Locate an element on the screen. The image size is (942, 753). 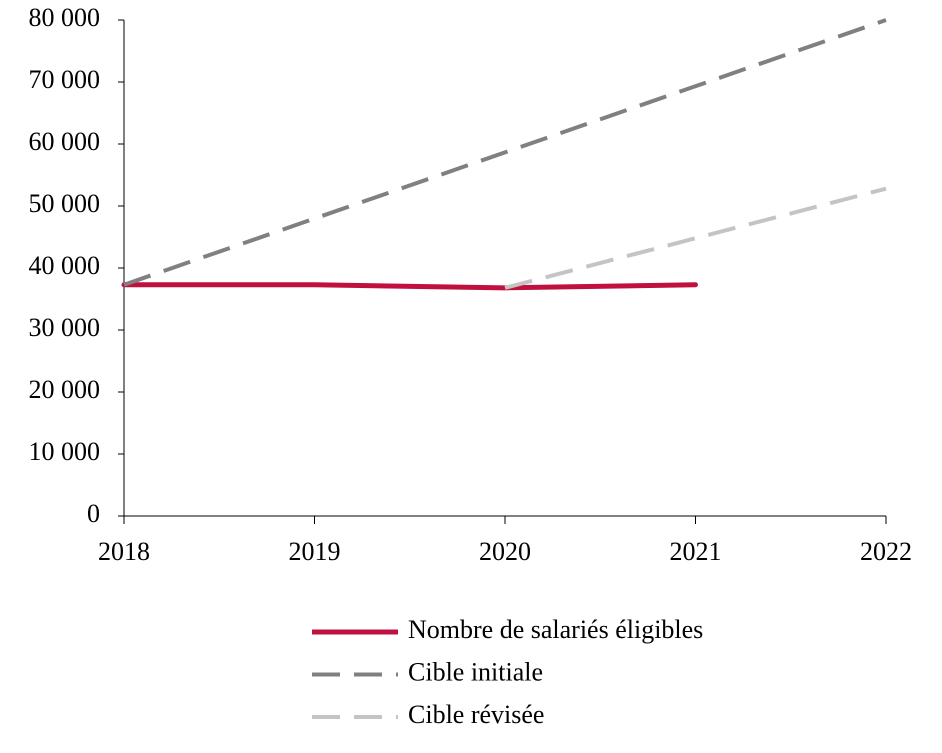
legend-label: Cible initiale is located at coordinates (475, 671).